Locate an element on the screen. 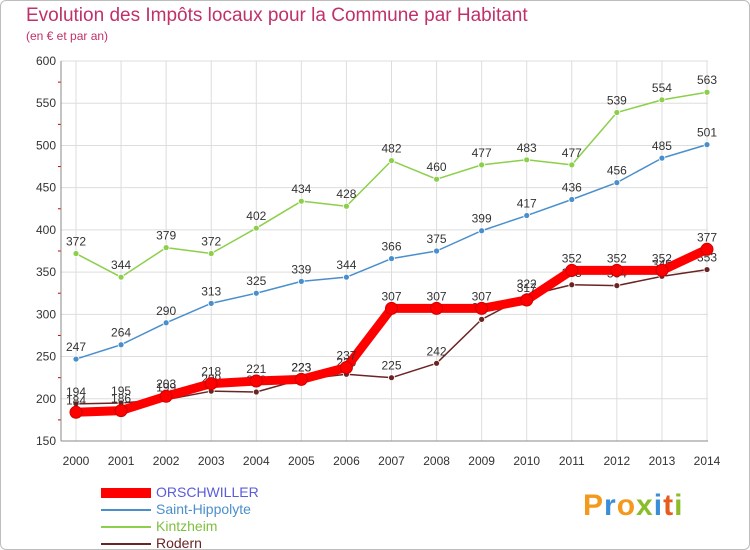  data-label-rodern: 195 is located at coordinates (121, 391).